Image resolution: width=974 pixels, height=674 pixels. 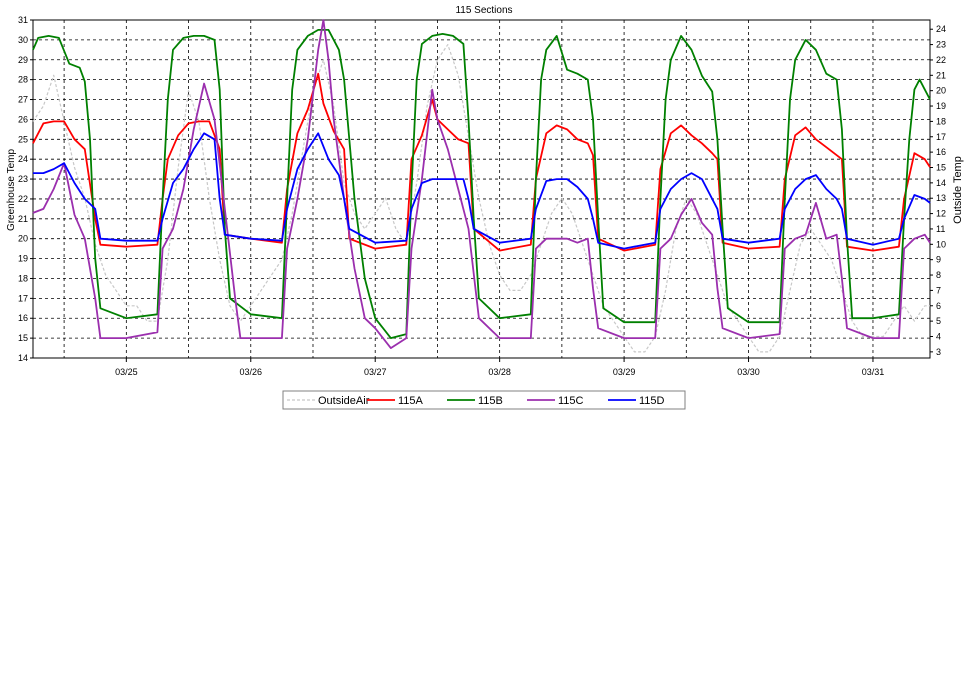 What do you see at coordinates (624, 372) in the screenshot?
I see `x-tick-label: 03/29` at bounding box center [624, 372].